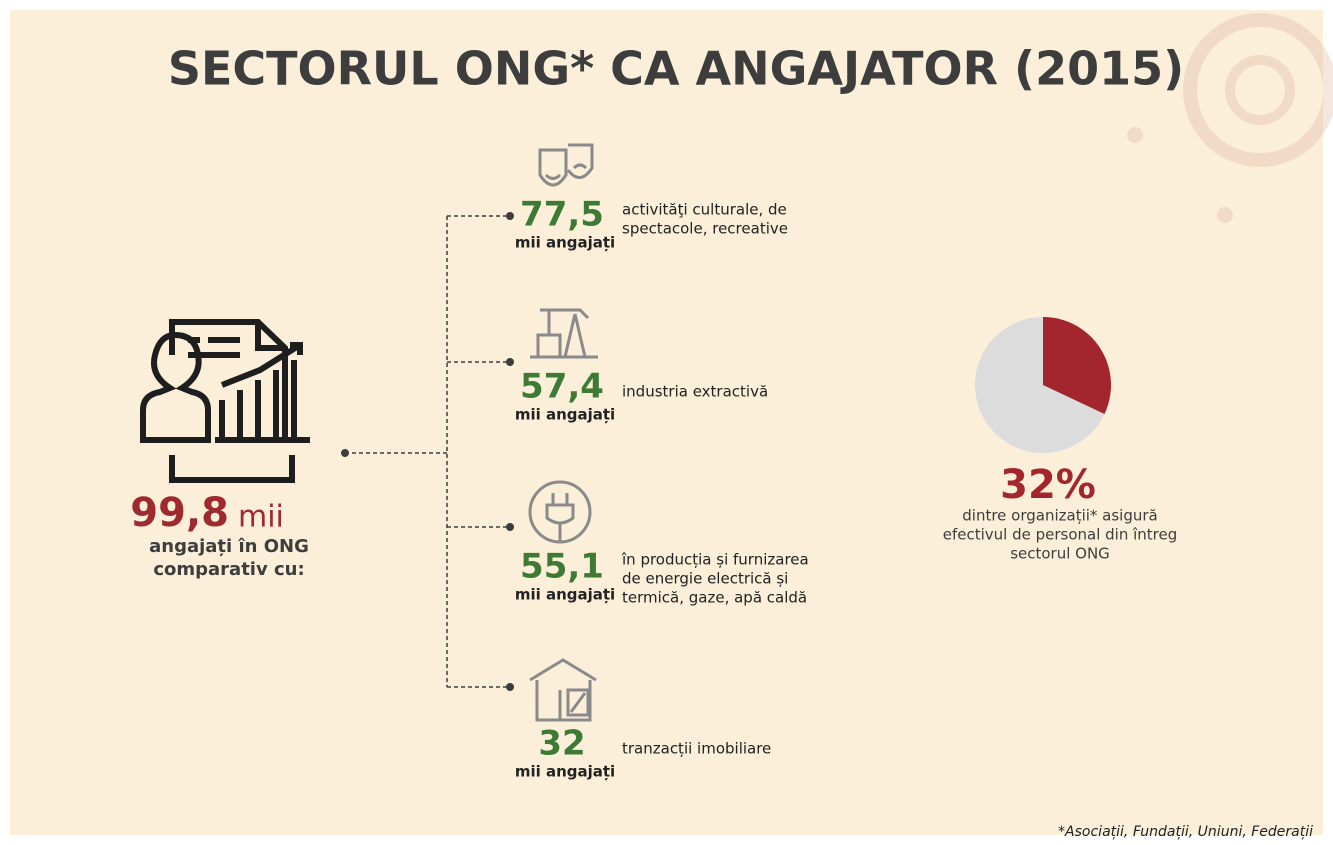 This screenshot has height=845, width=1333. What do you see at coordinates (562, 215) in the screenshot?
I see `item-value: 77,5` at bounding box center [562, 215].